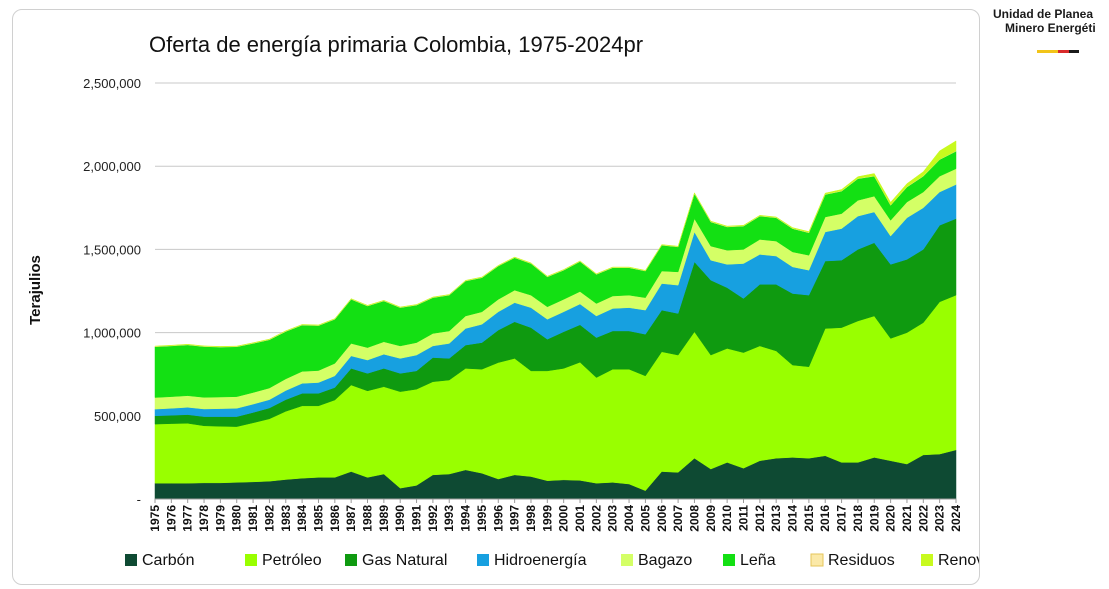 The height and width of the screenshot is (589, 1109). I want to click on x-tick-label: 2011, so click(743, 518).